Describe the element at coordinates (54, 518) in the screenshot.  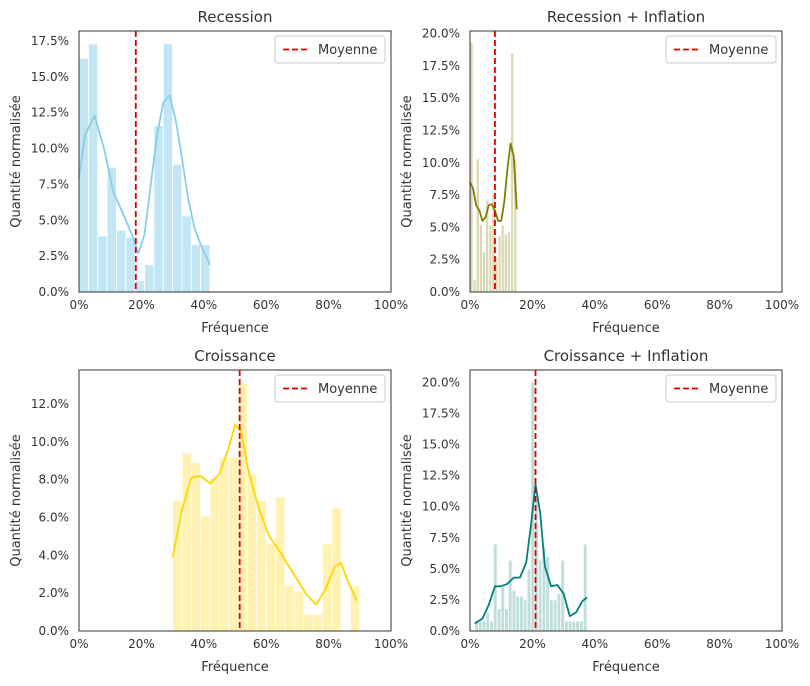
I see `y-tick-label: 6.0%` at that location.